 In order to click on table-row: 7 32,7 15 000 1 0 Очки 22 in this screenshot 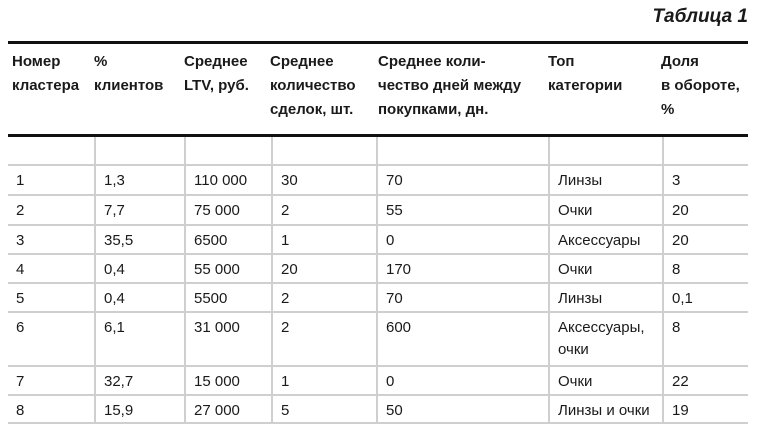, I will do `click(378, 381)`.